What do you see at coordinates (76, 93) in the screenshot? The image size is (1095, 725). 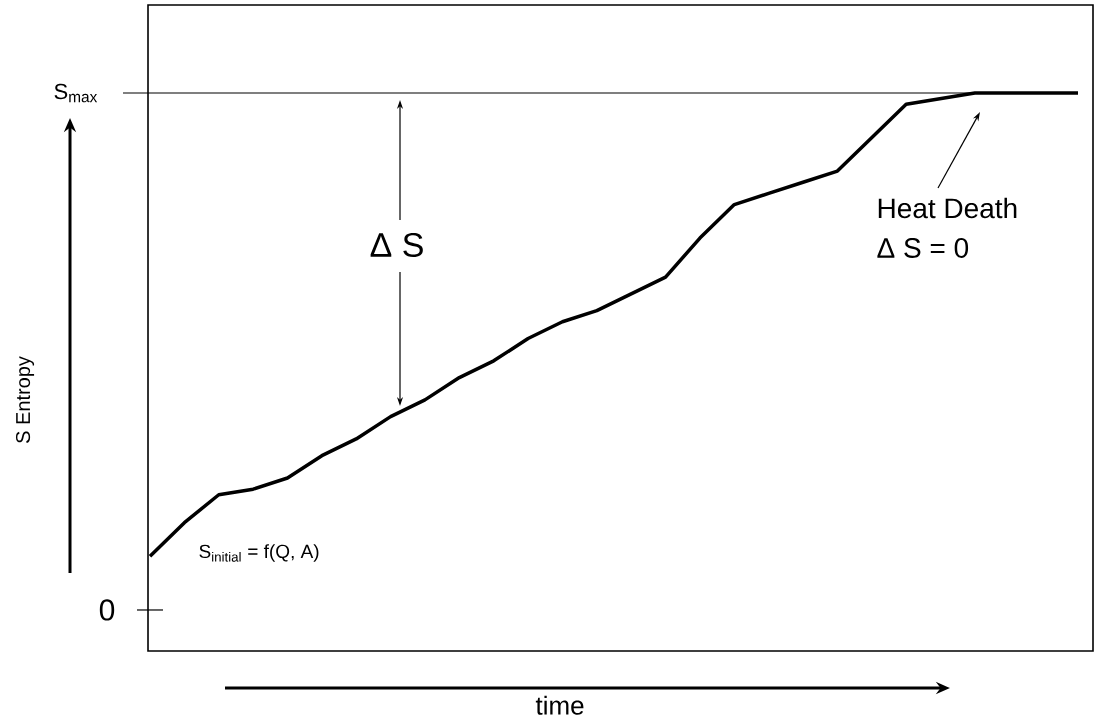 I see `ref-line-label: S$_{max}$` at bounding box center [76, 93].